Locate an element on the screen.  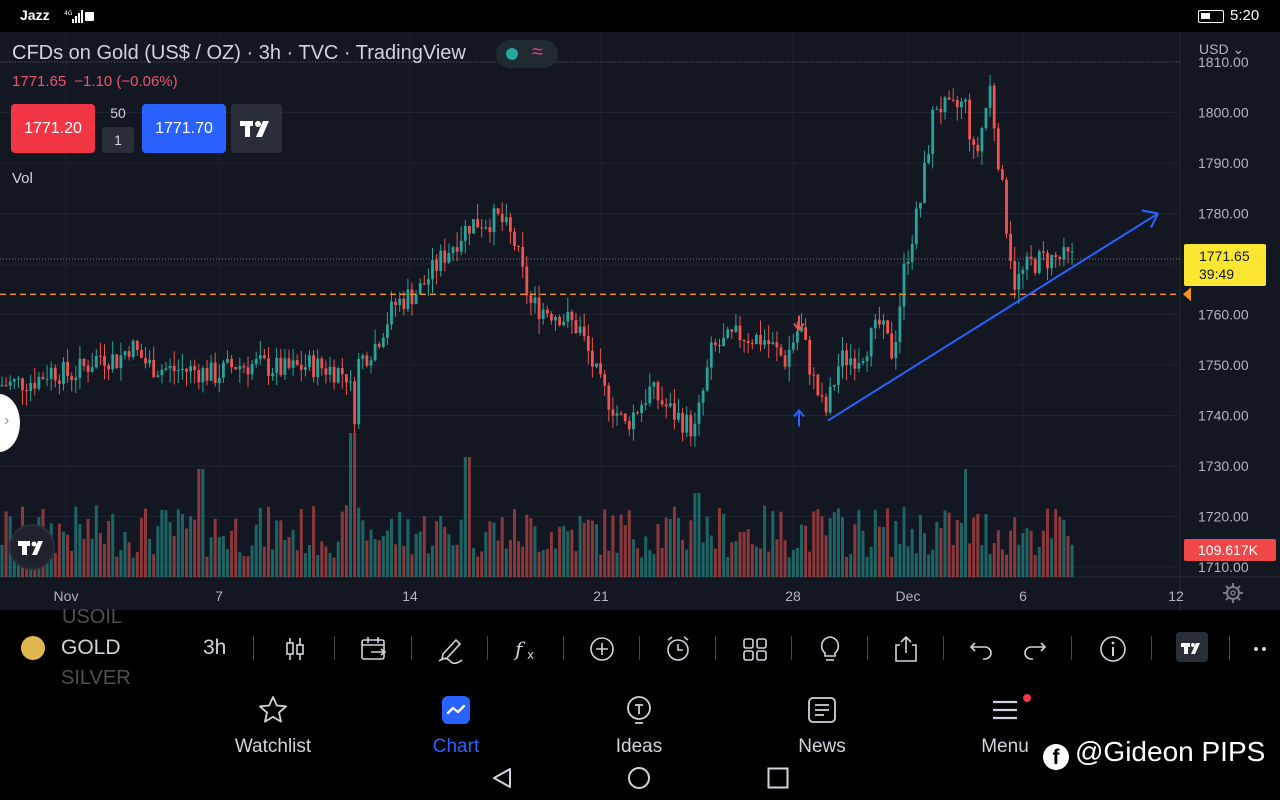
quantity-value: 1 is located at coordinates (118, 140).